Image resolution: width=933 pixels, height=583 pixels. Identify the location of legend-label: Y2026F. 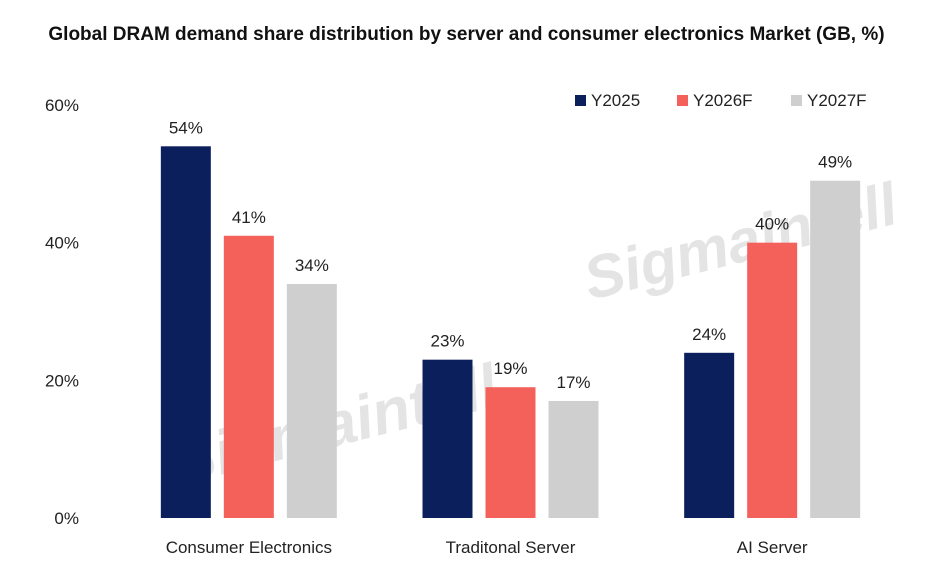
(723, 100).